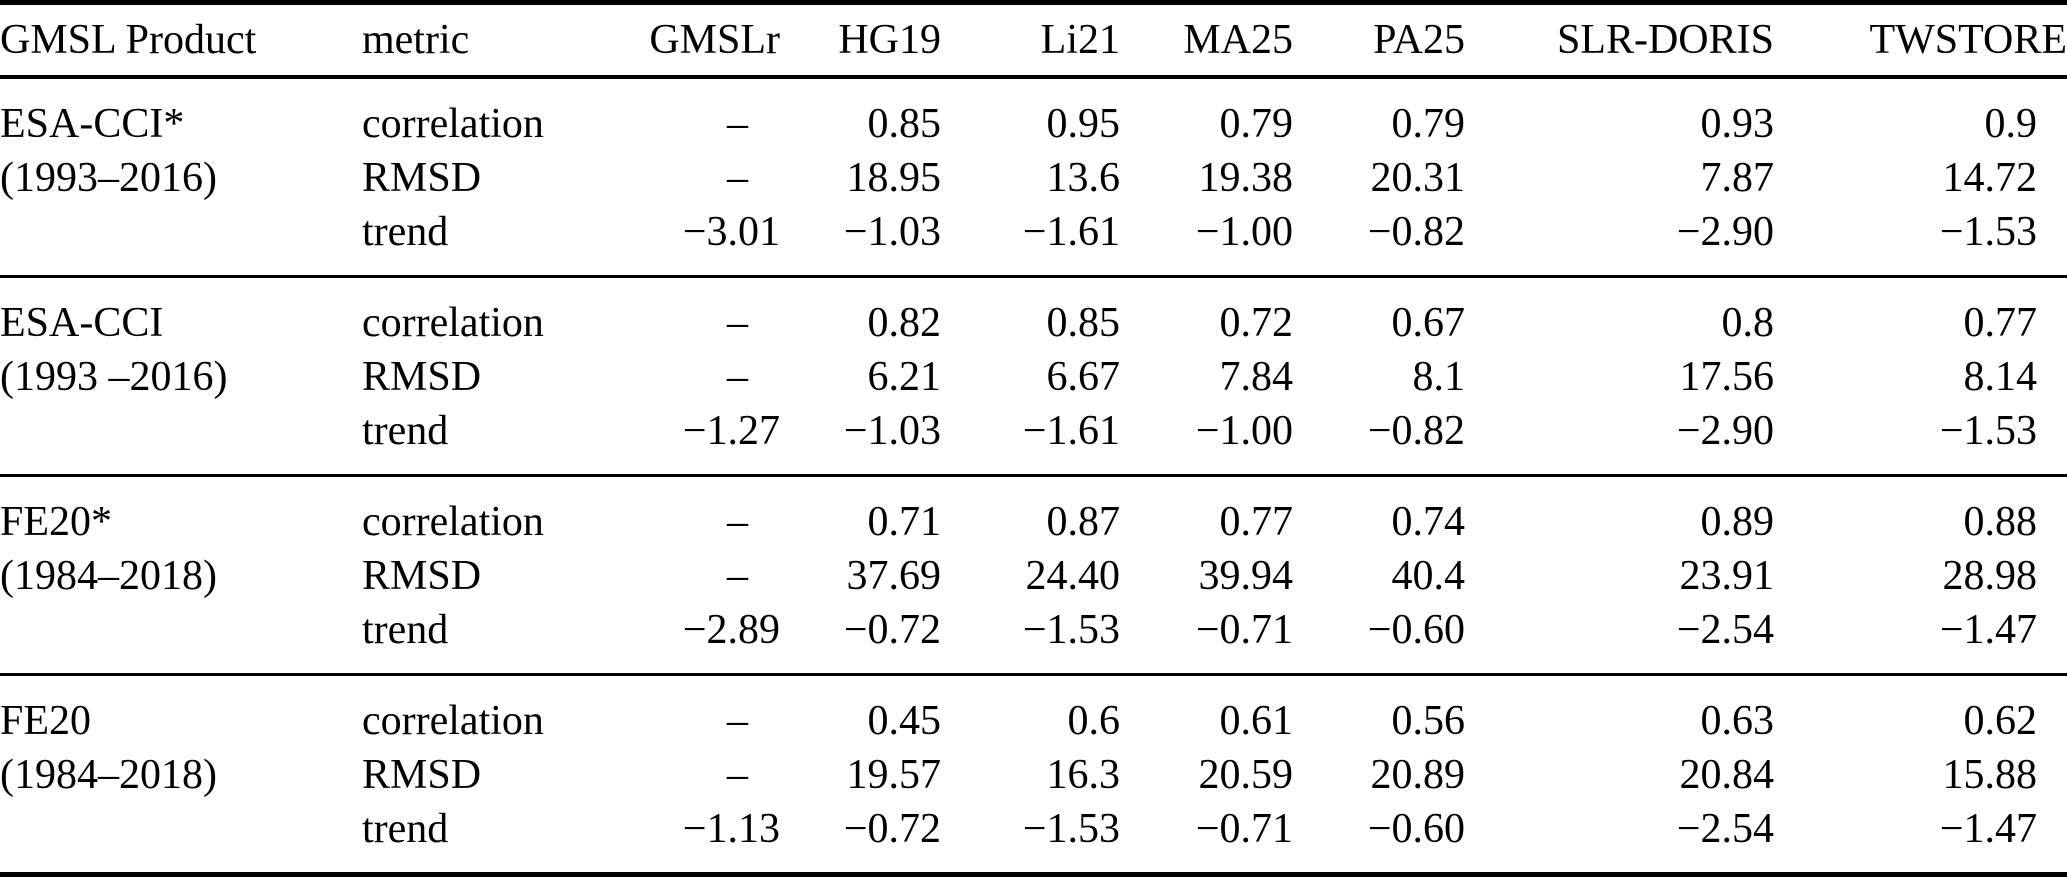  Describe the element at coordinates (1428, 323) in the screenshot. I see `value-cell: 0.67` at that location.